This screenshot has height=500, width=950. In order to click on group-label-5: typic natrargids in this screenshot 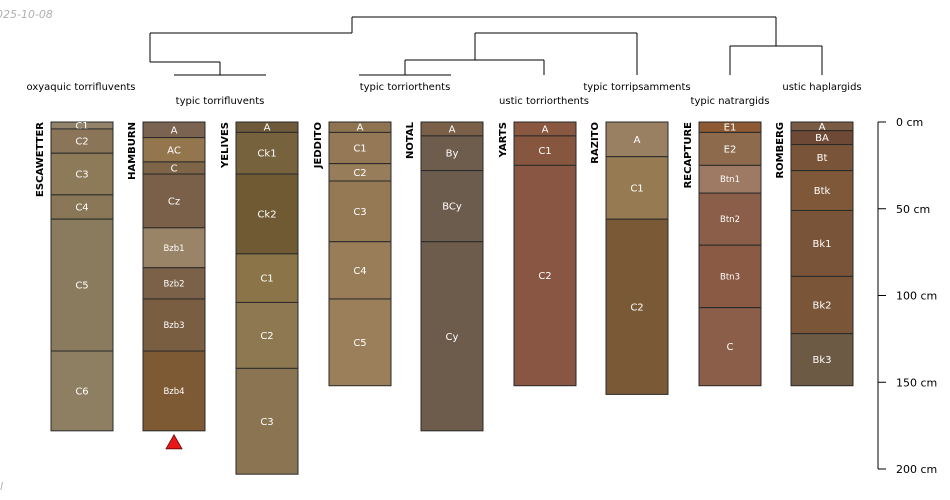, I will do `click(730, 101)`.